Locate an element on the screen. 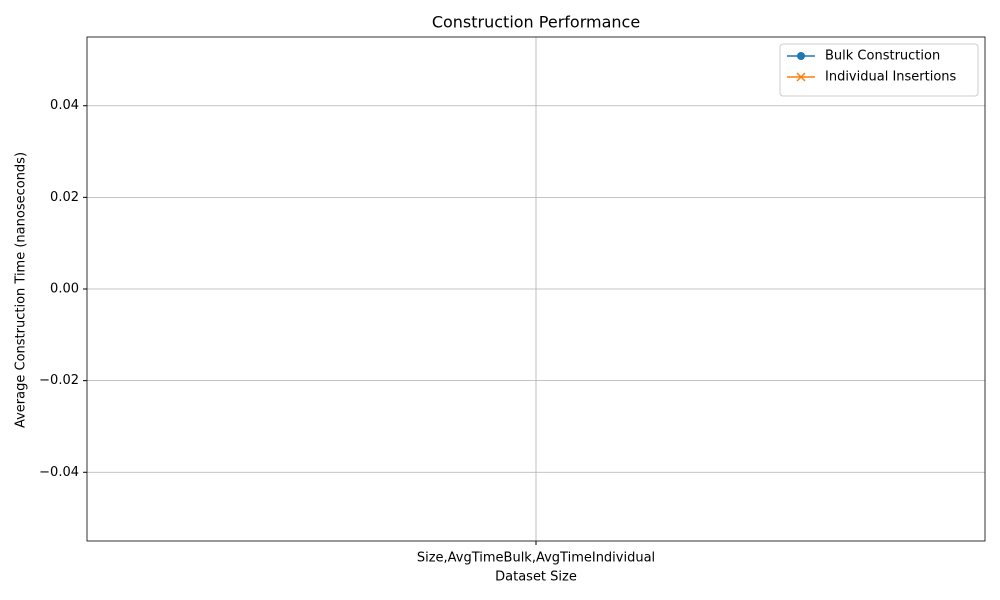 Image resolution: width=1000 pixels, height=600 pixels. legend-marker-stroke is located at coordinates (801, 77).